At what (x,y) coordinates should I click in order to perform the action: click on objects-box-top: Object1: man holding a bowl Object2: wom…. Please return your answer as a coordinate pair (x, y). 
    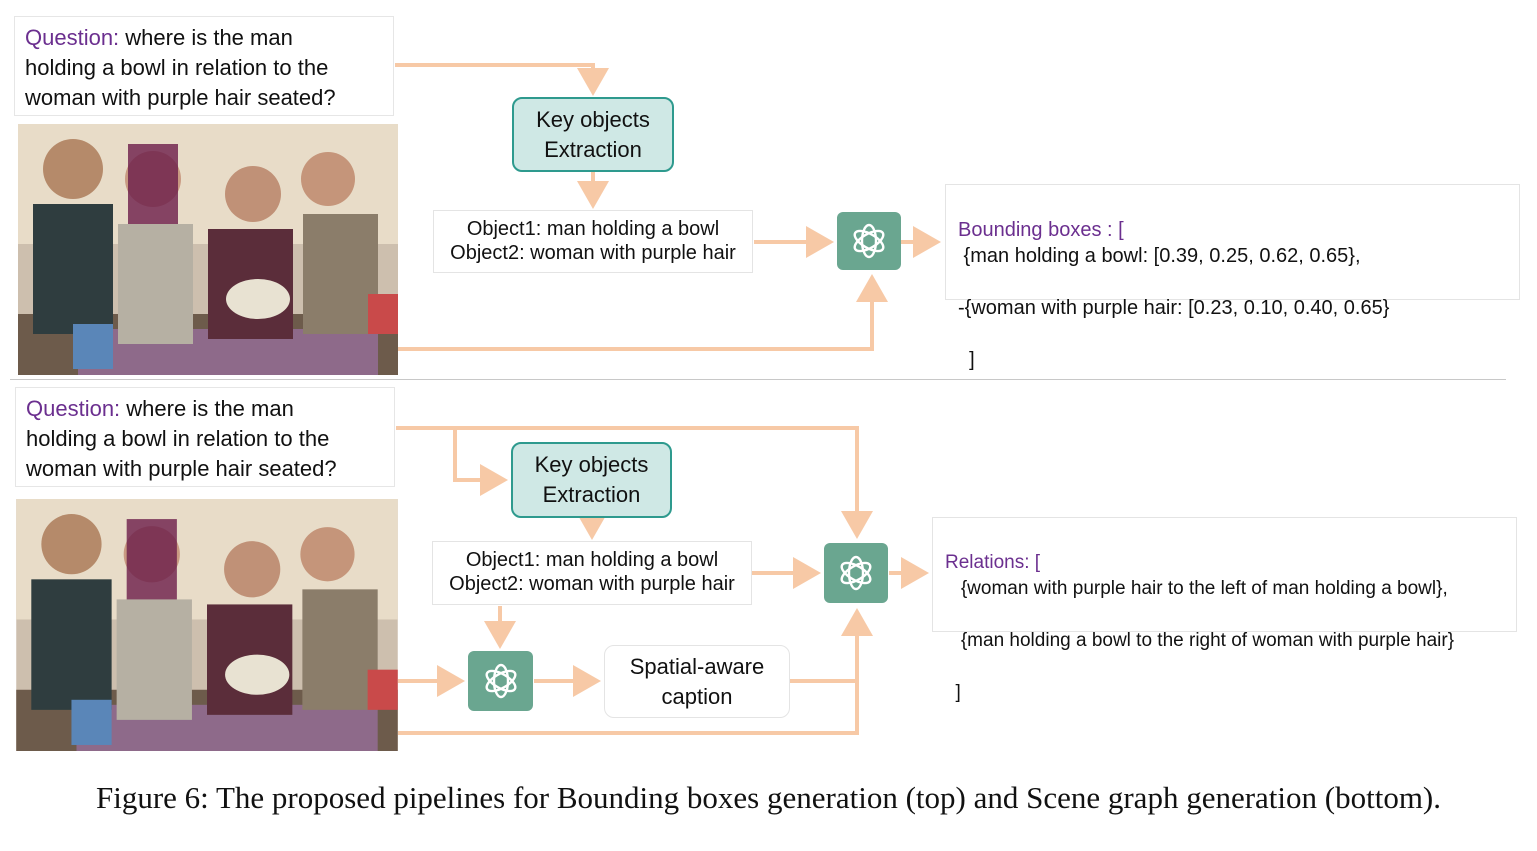
    Looking at the image, I should click on (593, 241).